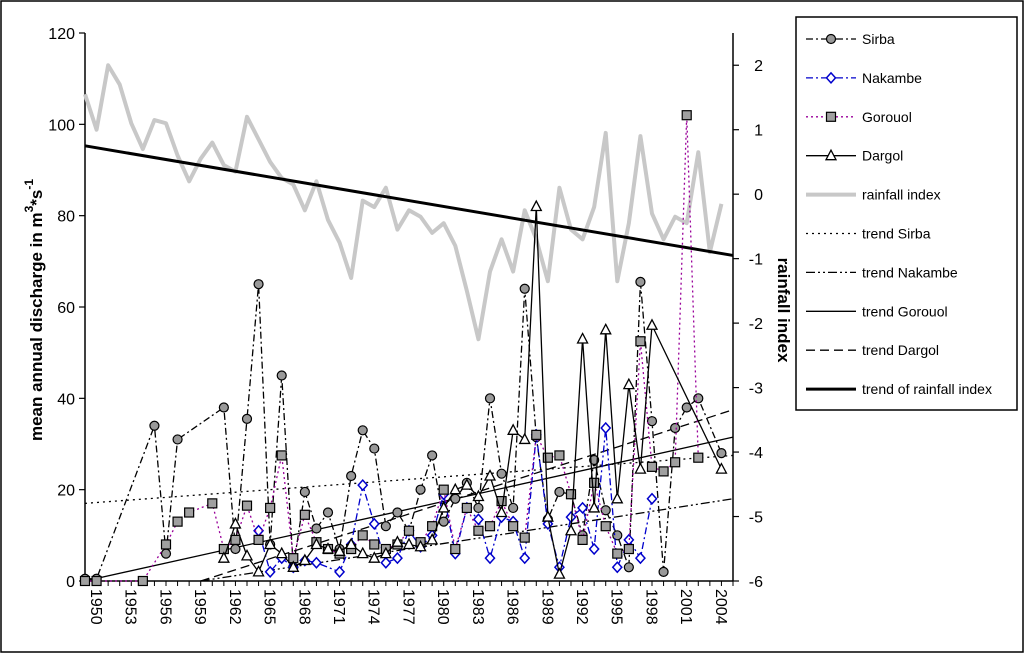 The image size is (1024, 653). Describe the element at coordinates (34, 310) in the screenshot. I see `y-axis-title: mean annual discharge in m3*s-1` at that location.